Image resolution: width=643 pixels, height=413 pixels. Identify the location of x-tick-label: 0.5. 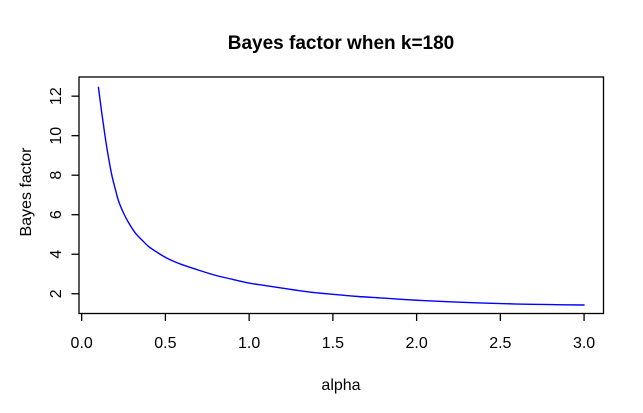
(165, 343).